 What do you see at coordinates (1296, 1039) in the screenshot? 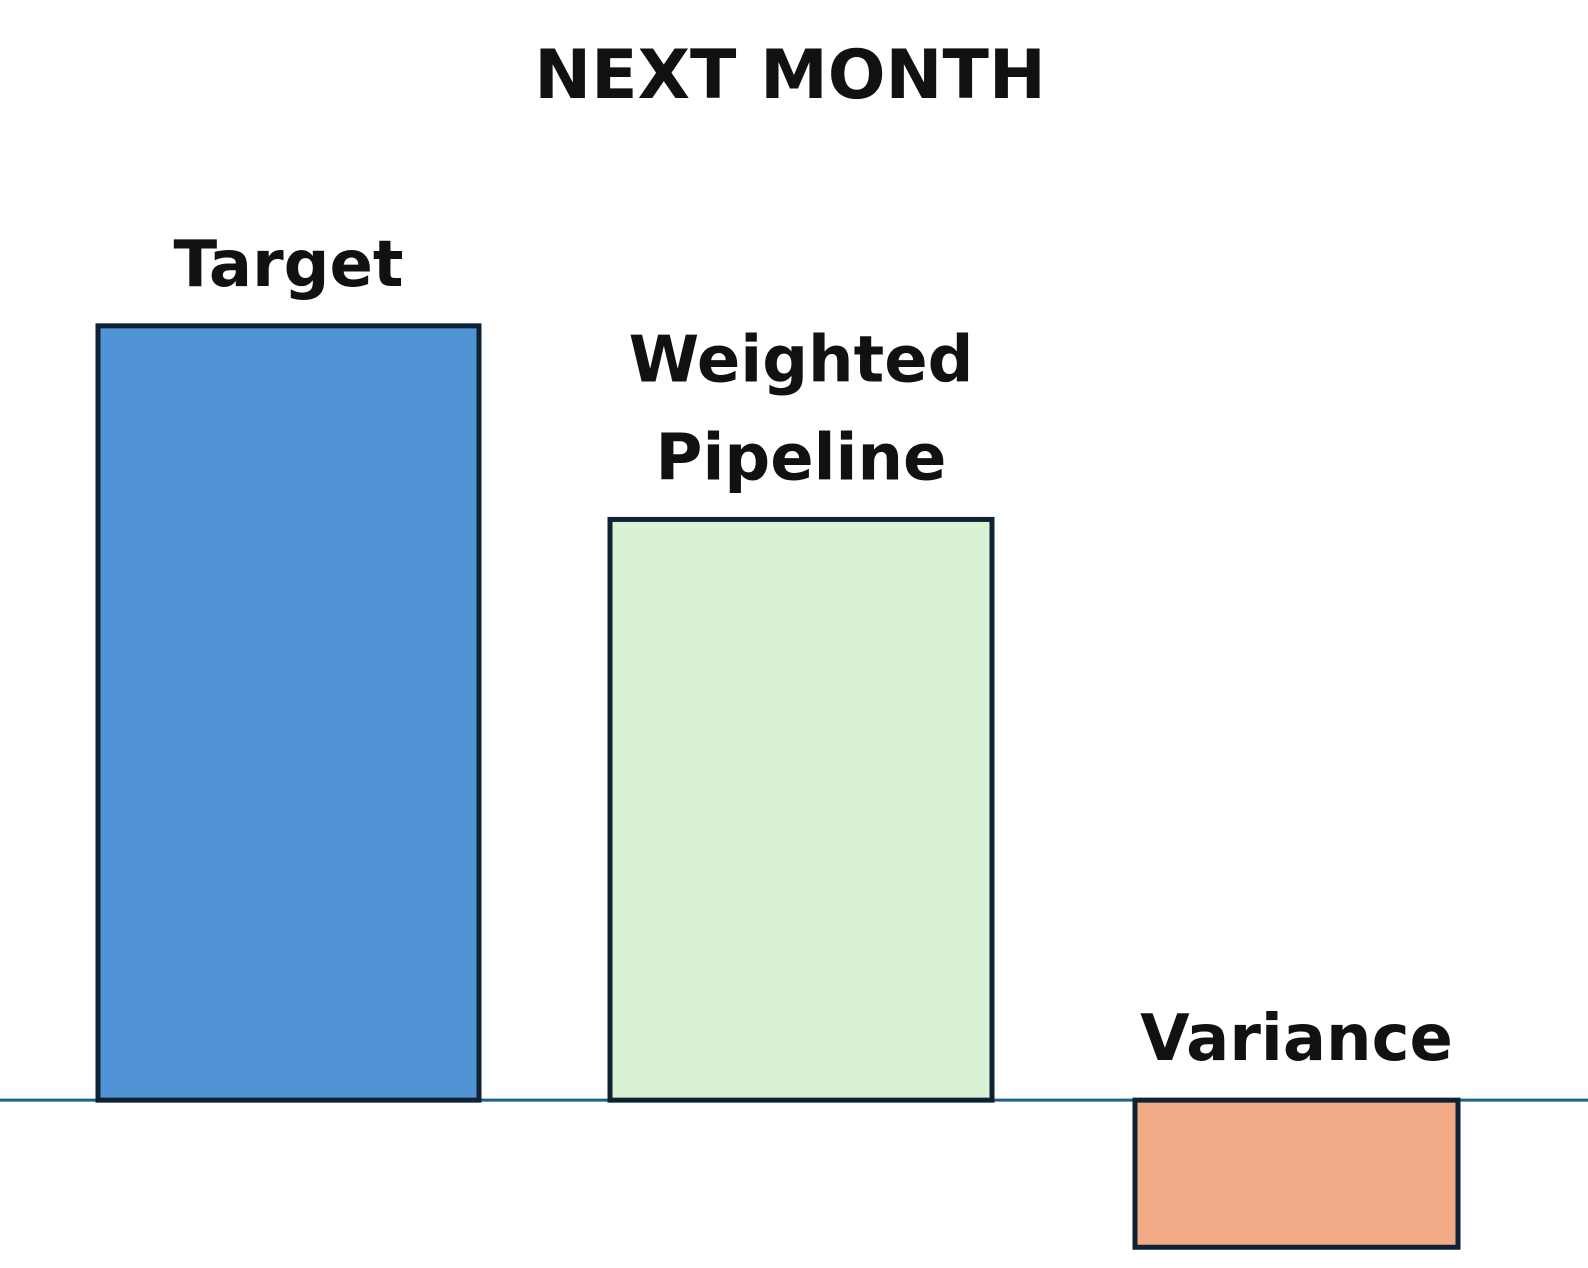
I see `category-label: Variance` at bounding box center [1296, 1039].